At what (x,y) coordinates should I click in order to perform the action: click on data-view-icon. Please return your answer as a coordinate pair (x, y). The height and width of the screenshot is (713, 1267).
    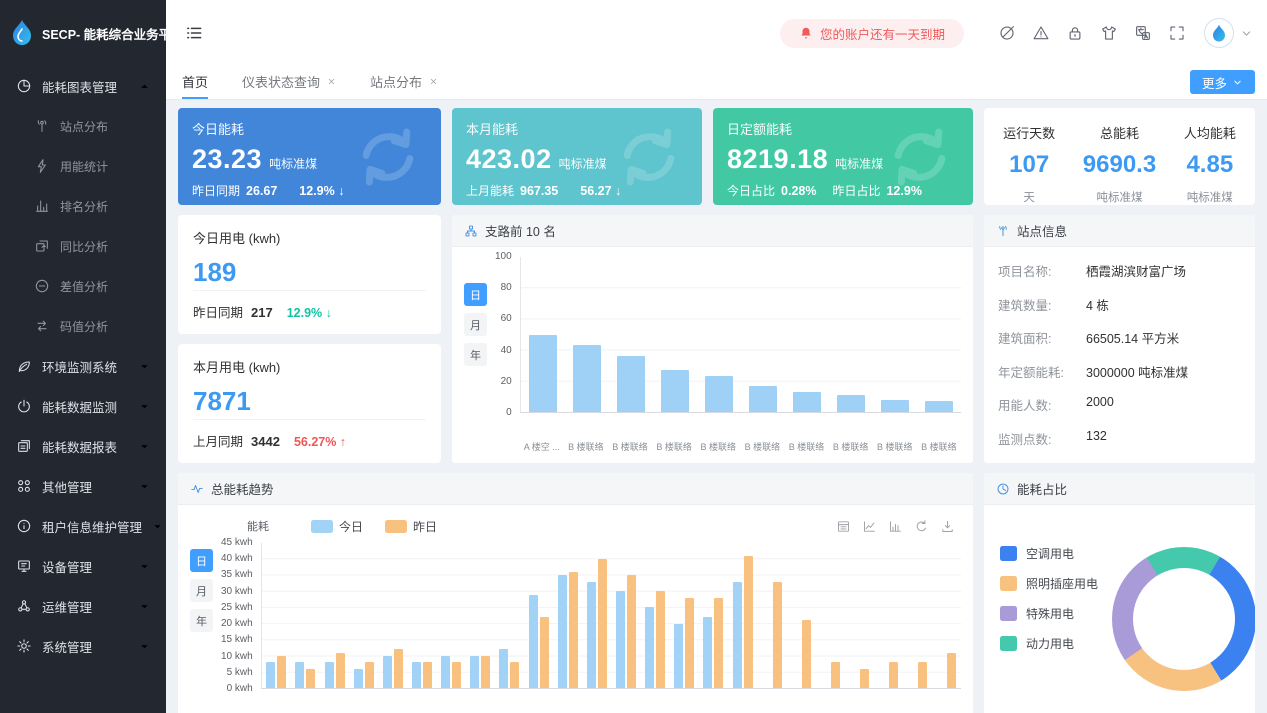
    Looking at the image, I should click on (843, 526).